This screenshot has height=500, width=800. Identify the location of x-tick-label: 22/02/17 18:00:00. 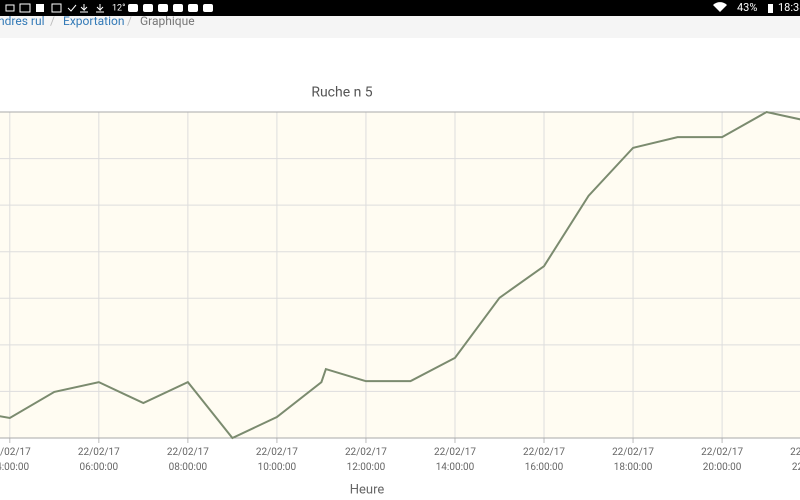
(633, 460).